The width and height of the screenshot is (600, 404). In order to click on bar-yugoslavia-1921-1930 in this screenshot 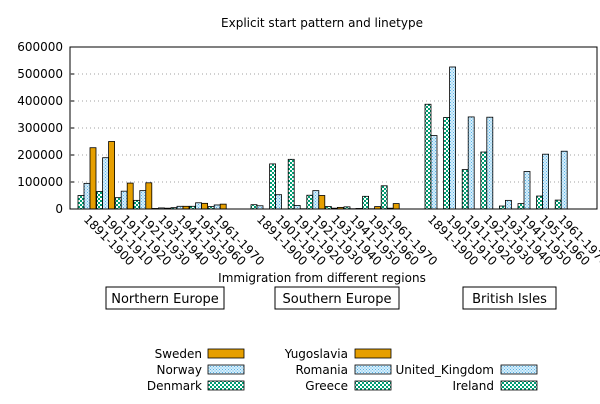, I will do `click(322, 203)`.